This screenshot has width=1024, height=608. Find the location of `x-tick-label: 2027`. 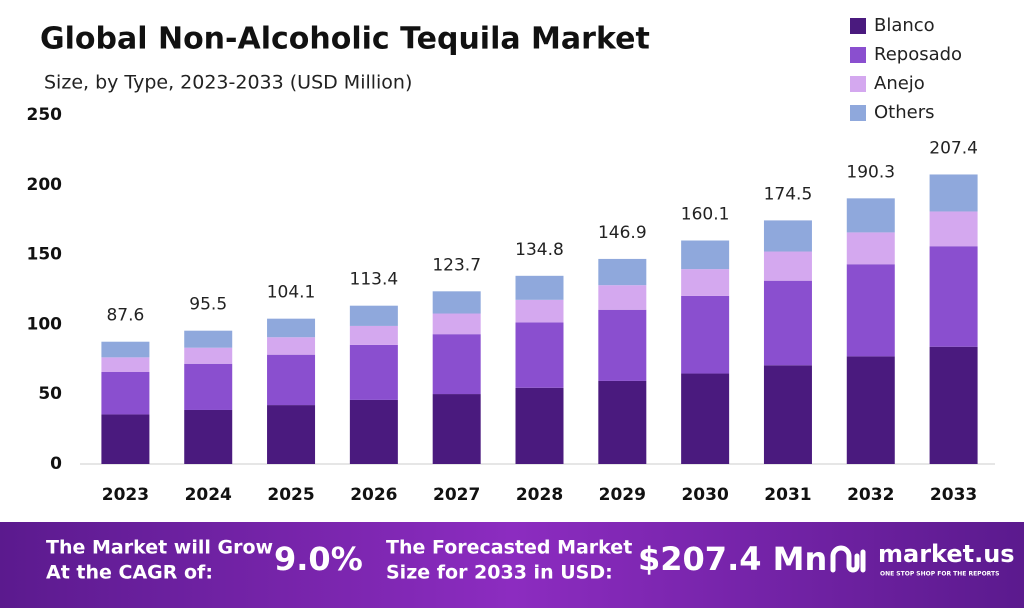

x-tick-label: 2027 is located at coordinates (456, 495).